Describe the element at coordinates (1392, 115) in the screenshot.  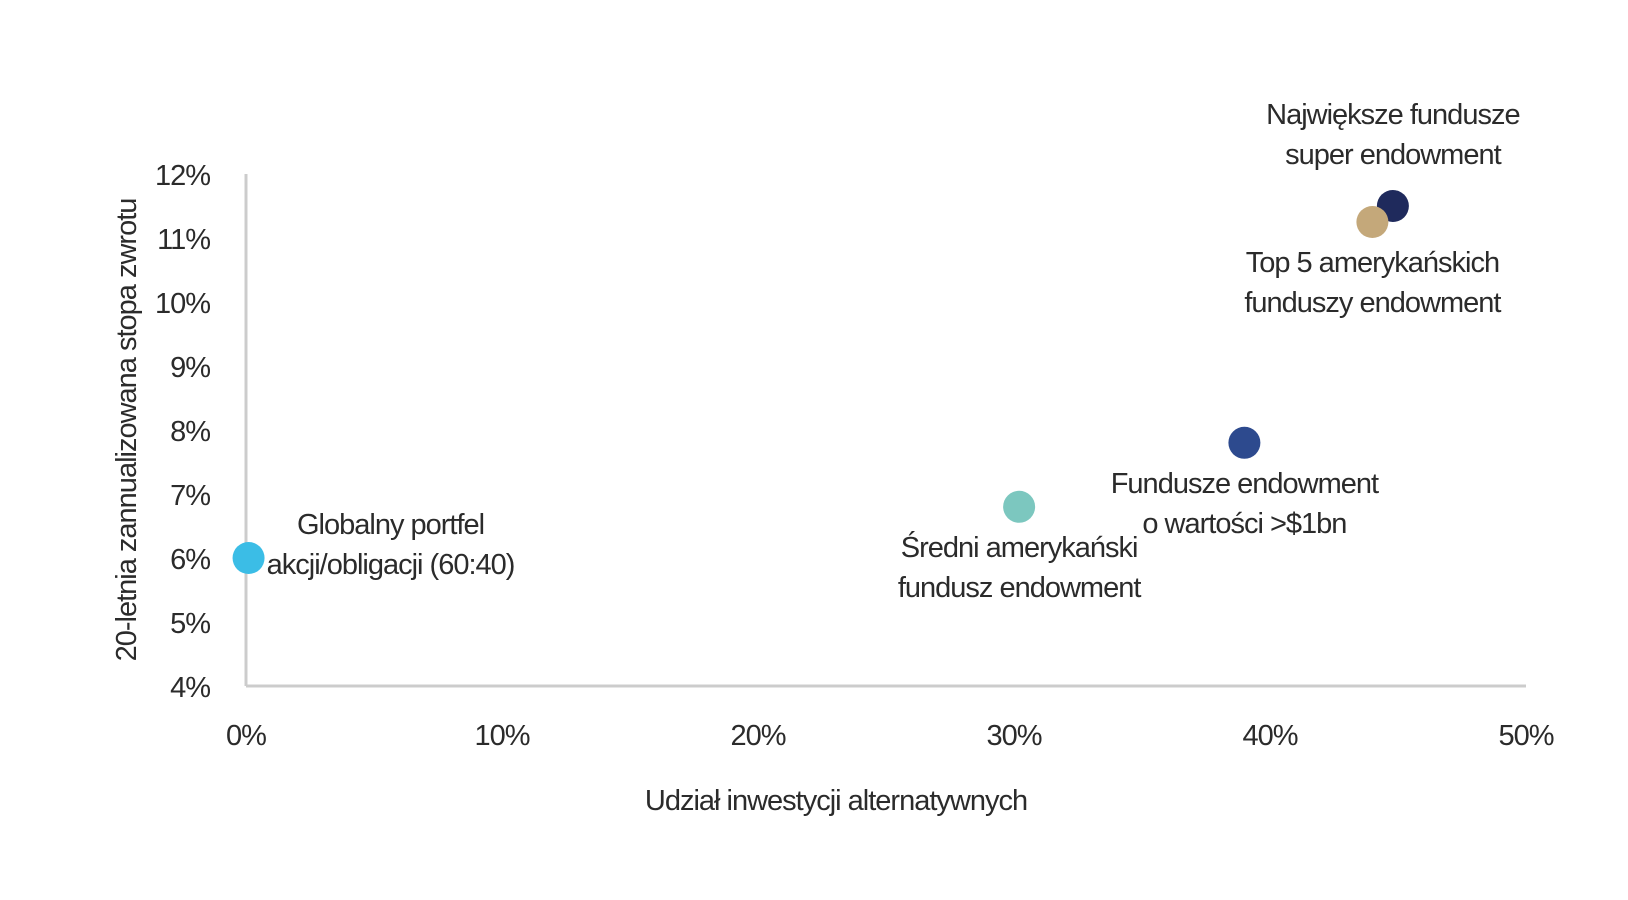
I see `point-label-line: Największe fundusze` at that location.